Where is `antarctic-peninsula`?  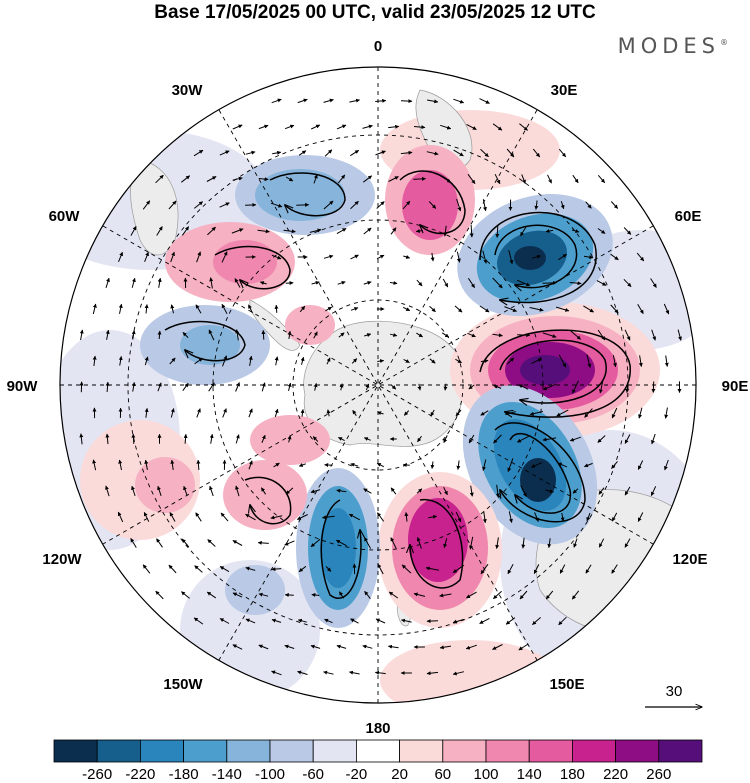
antarctic-peninsula is located at coordinates (275, 325).